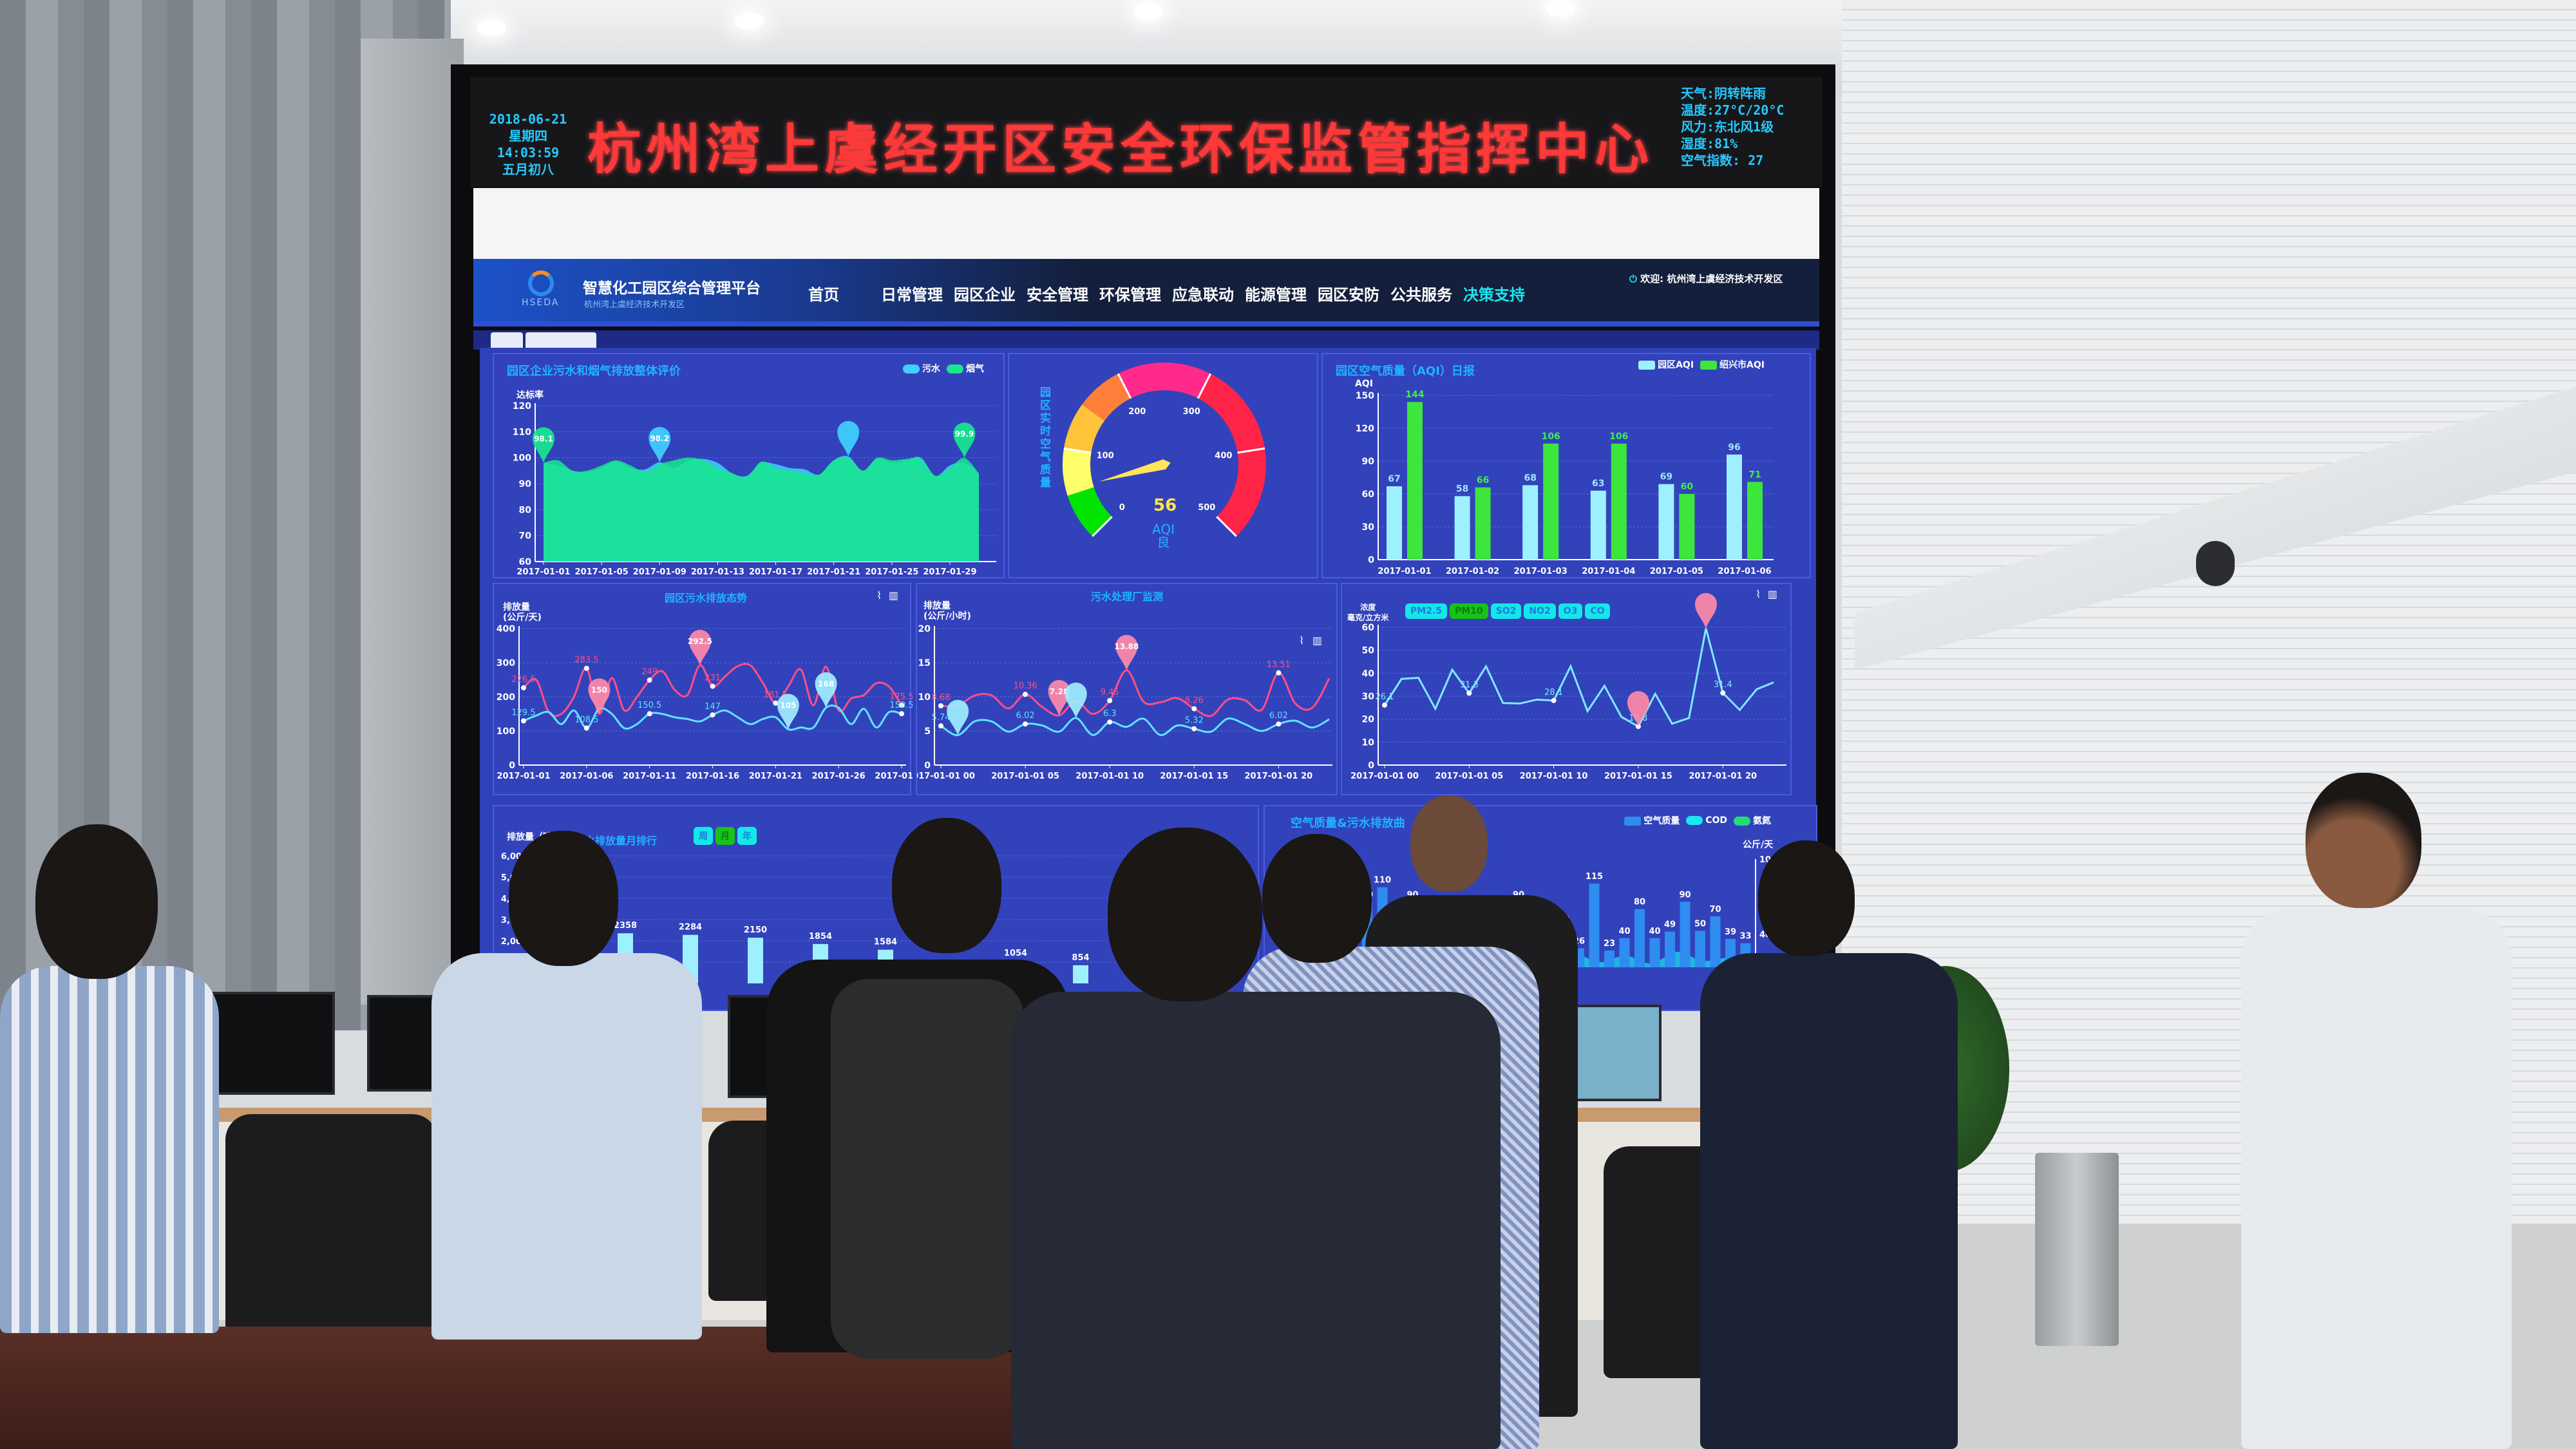 The height and width of the screenshot is (1449, 2576). What do you see at coordinates (826, 684) in the screenshot?
I see `marker-label: 168` at bounding box center [826, 684].